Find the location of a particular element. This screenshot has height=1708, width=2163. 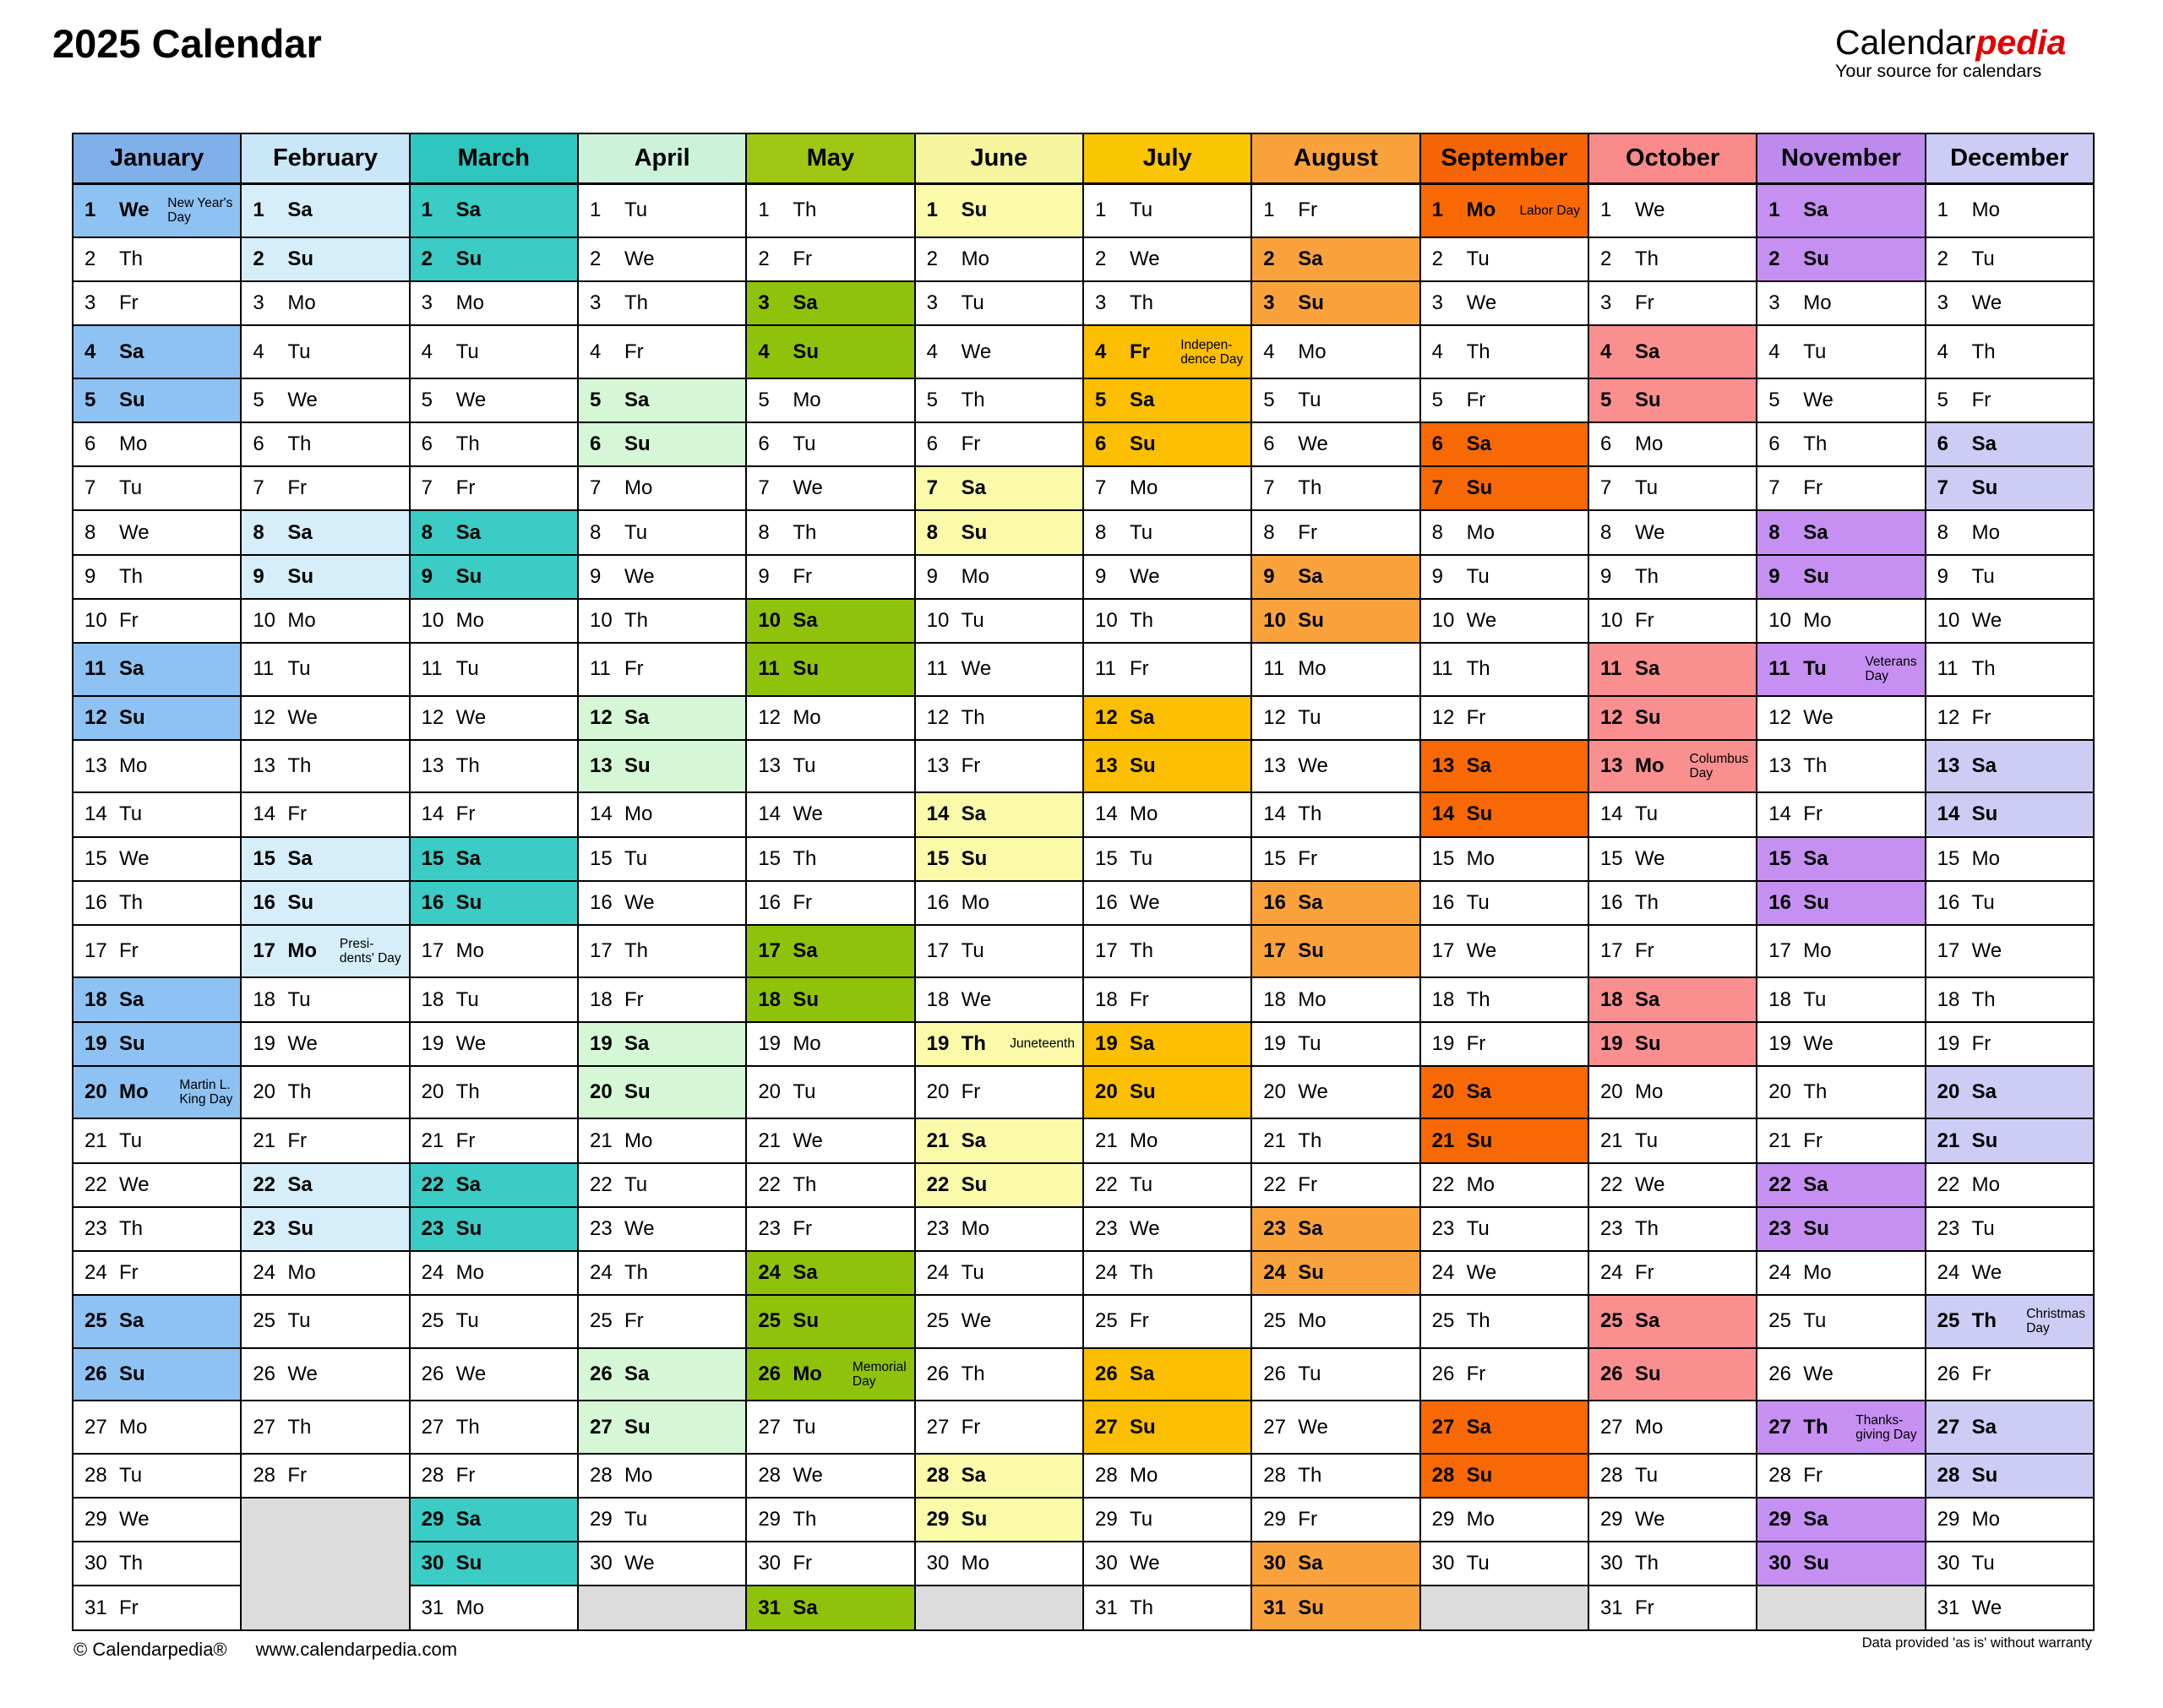

day-cell-april-20: 20 Su is located at coordinates (662, 1091).